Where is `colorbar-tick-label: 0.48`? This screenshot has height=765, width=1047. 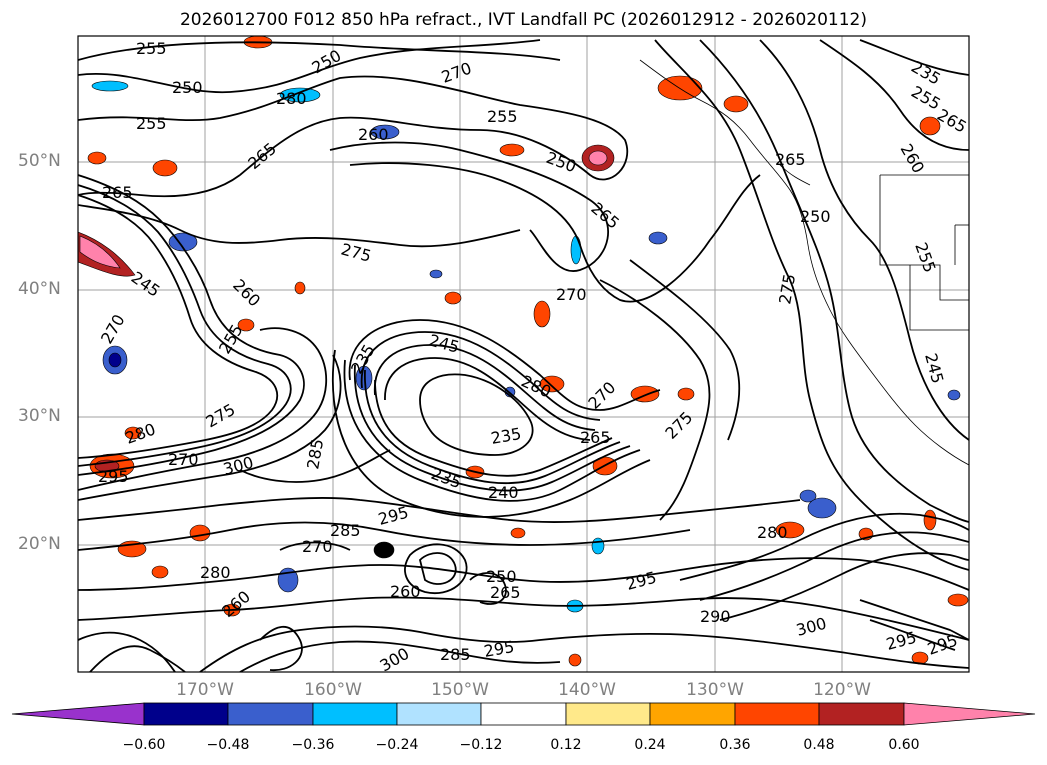
colorbar-tick-label: 0.48 is located at coordinates (819, 745).